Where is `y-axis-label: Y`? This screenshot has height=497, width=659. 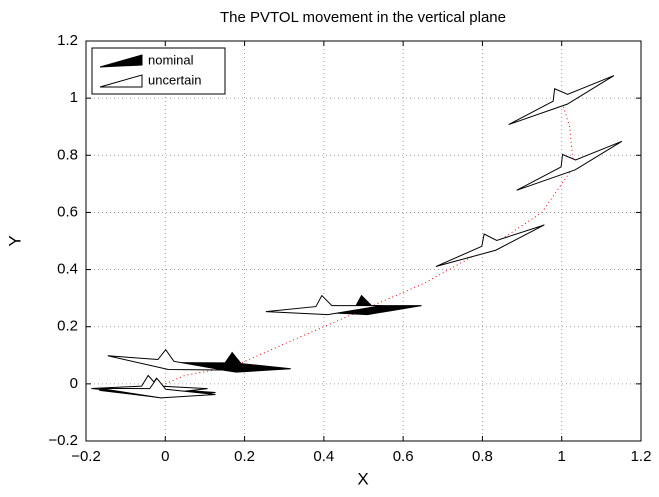 y-axis-label: Y is located at coordinates (14, 240).